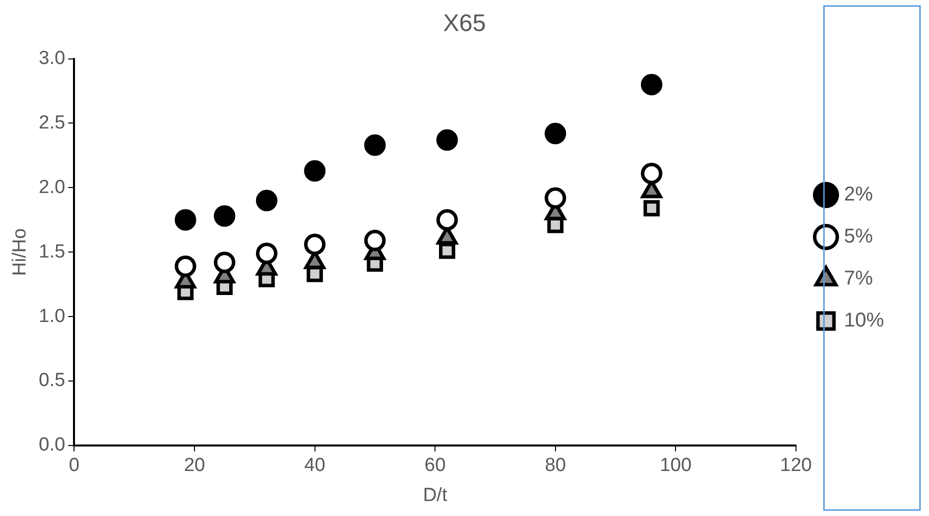 The height and width of the screenshot is (516, 929). I want to click on legend-label: 5%, so click(859, 237).